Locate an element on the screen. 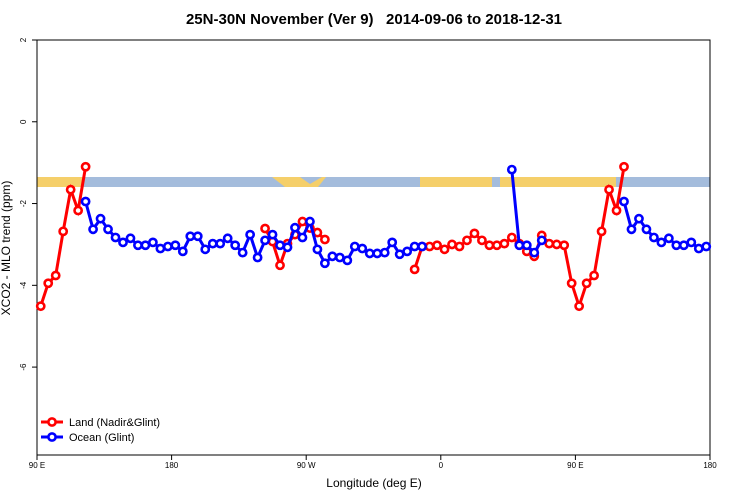 This screenshot has width=750, height=500. map-strip is located at coordinates (373, 182).